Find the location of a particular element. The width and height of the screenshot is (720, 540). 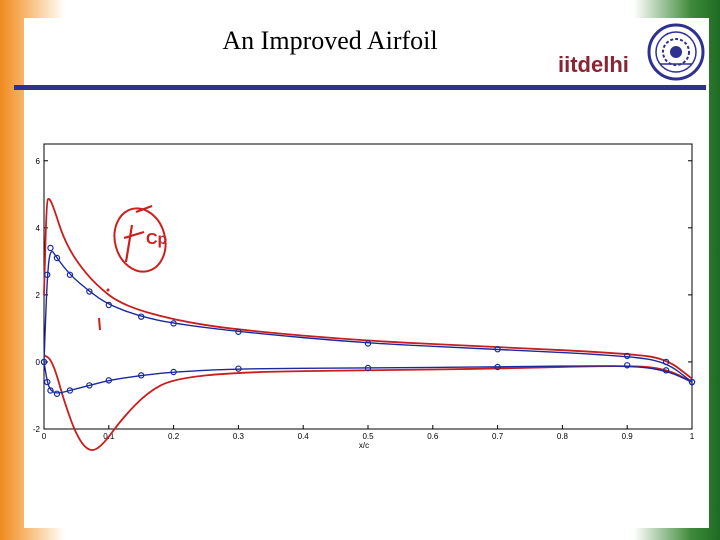

y-tick-label: 0 is located at coordinates (38, 362).